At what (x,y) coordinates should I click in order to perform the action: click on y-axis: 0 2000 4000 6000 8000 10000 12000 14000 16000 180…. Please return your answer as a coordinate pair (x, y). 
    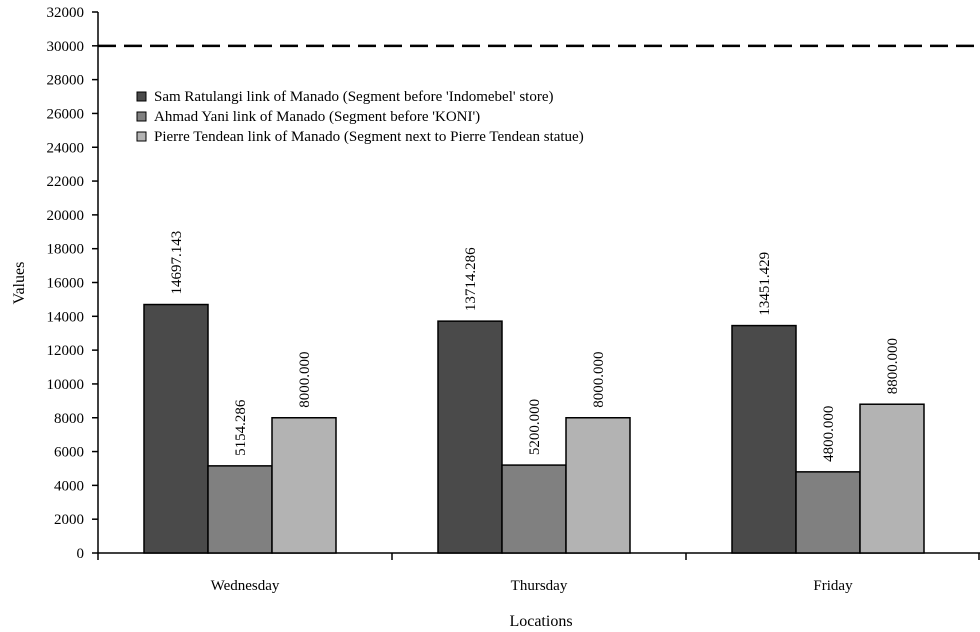
    Looking at the image, I should click on (73, 283).